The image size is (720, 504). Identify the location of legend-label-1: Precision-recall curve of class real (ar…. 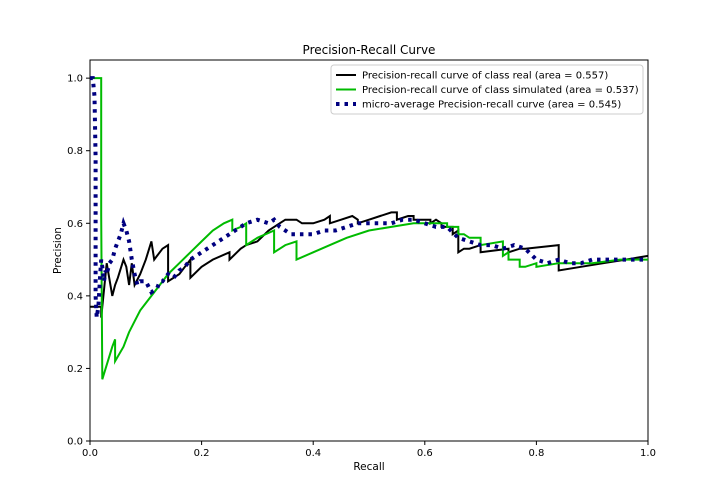
(485, 76).